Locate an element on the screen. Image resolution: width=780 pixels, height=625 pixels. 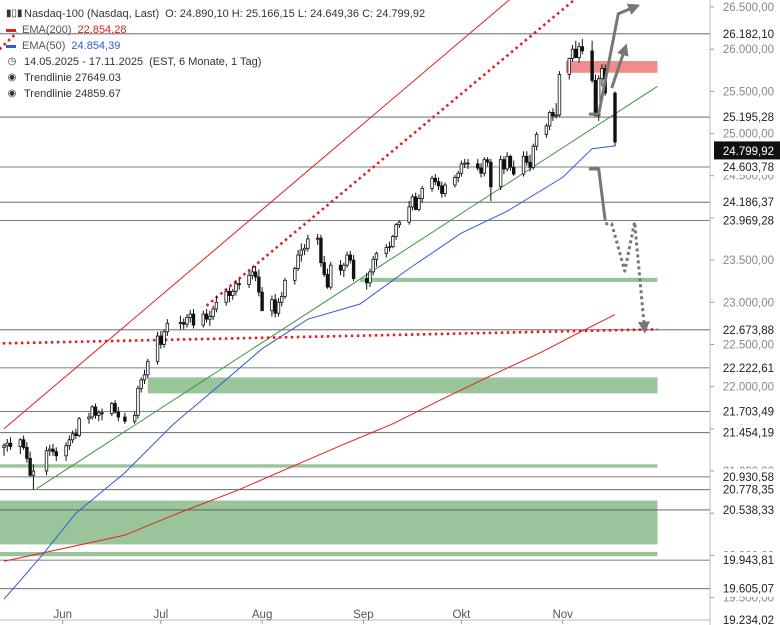
y-tick-label: 25.000,00 is located at coordinates (748, 135).